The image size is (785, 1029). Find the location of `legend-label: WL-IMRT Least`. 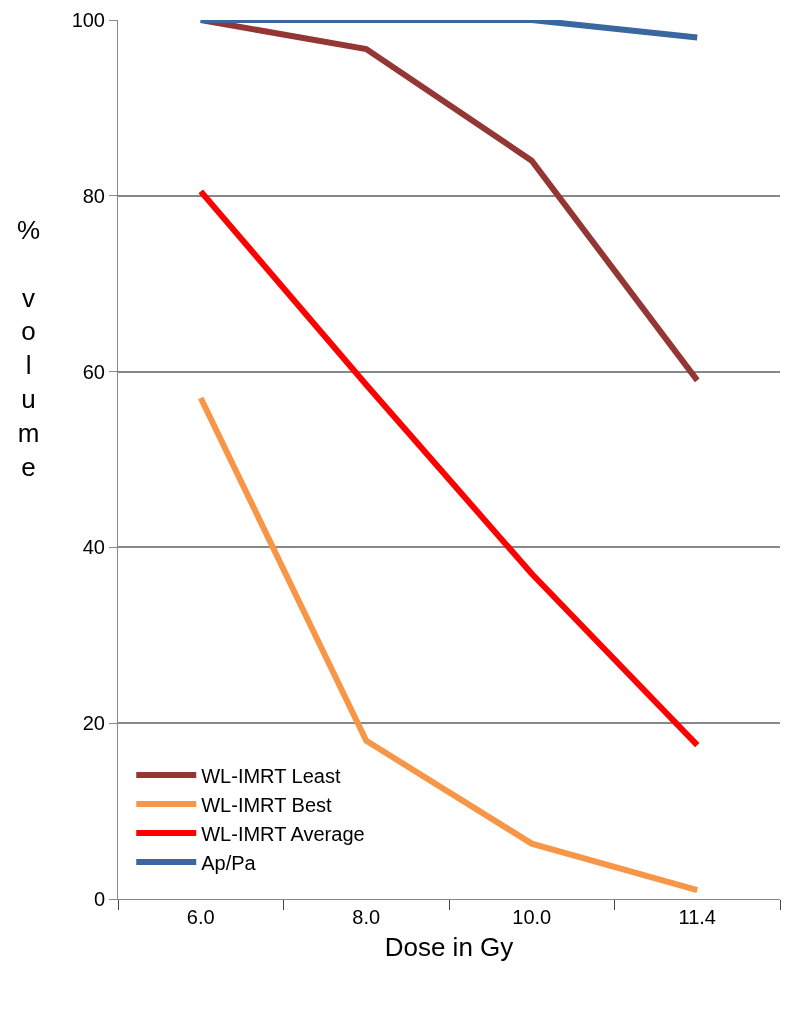

legend-label: WL-IMRT Least is located at coordinates (271, 775).